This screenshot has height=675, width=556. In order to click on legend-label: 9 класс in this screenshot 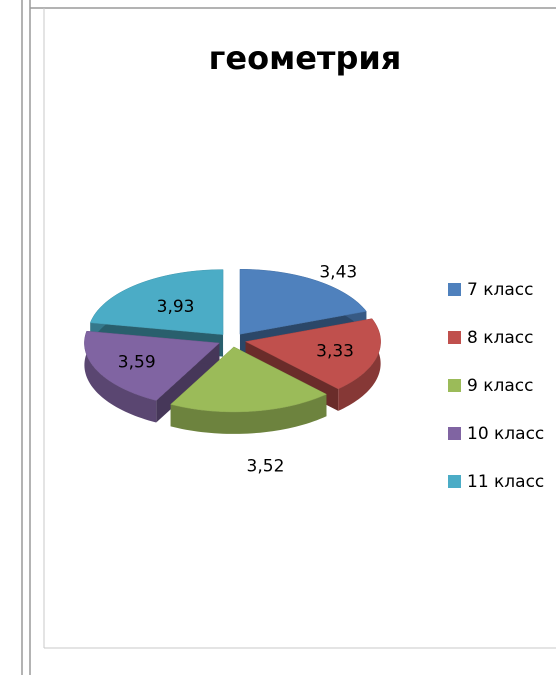, I will do `click(500, 386)`.